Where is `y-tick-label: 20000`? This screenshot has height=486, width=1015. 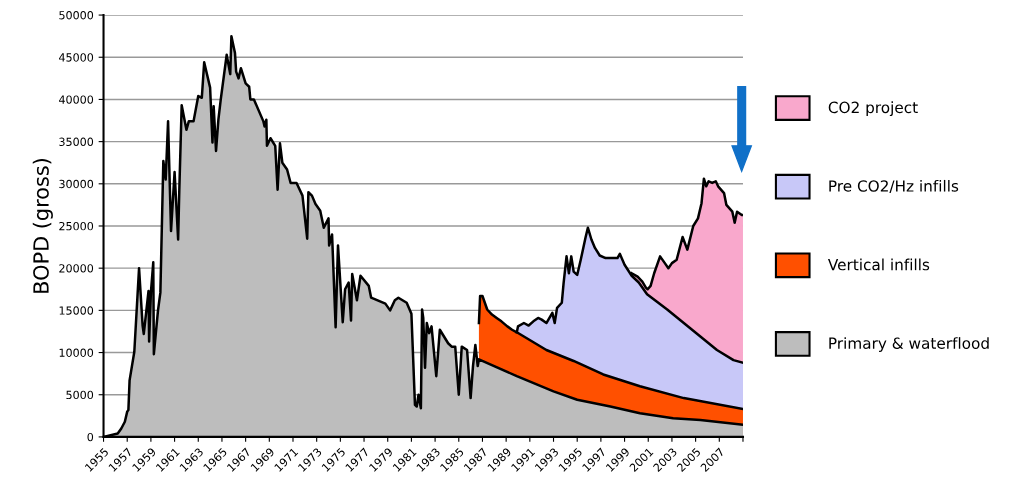
y-tick-label: 20000 is located at coordinates (76, 268).